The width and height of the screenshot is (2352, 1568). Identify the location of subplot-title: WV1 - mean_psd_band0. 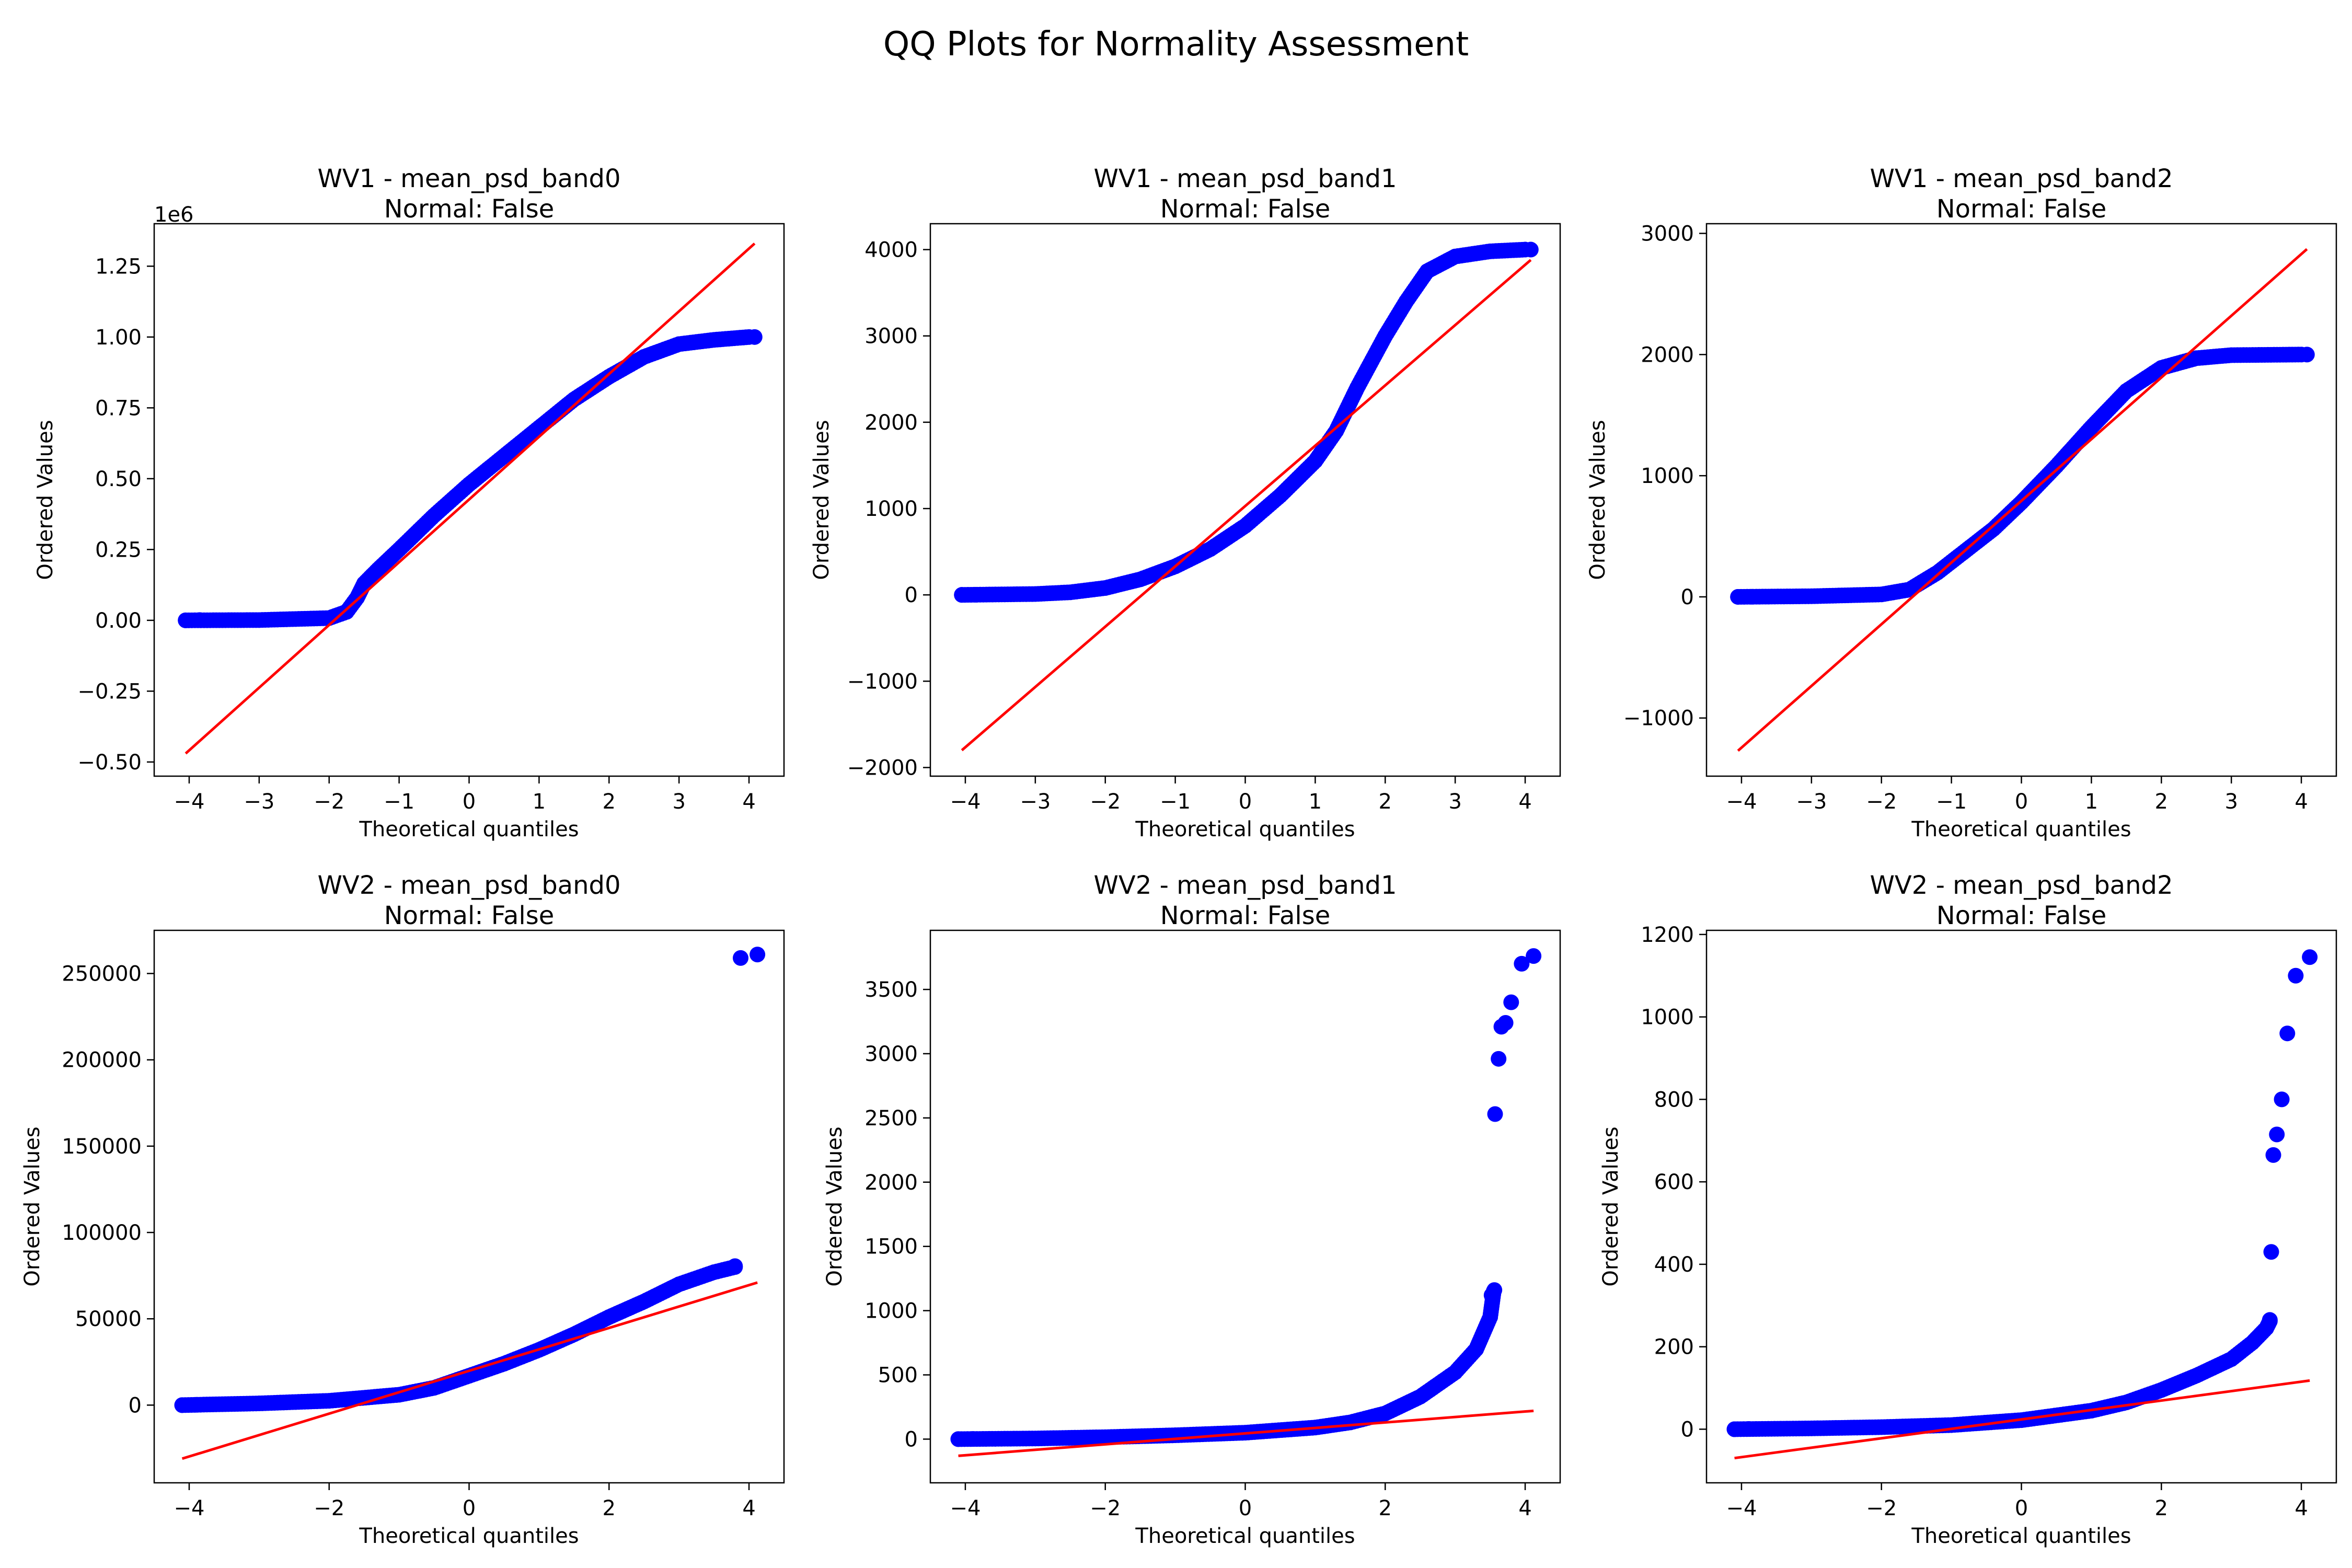
(468, 178).